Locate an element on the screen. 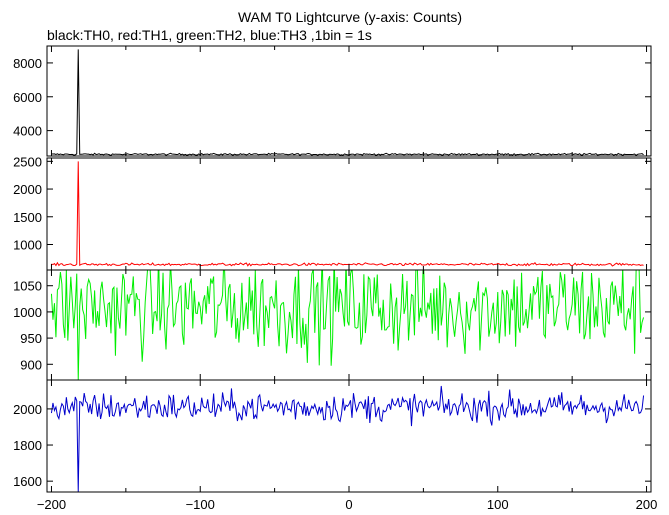 This screenshot has width=669, height=515. y-tick-label: 1800 is located at coordinates (27, 445).